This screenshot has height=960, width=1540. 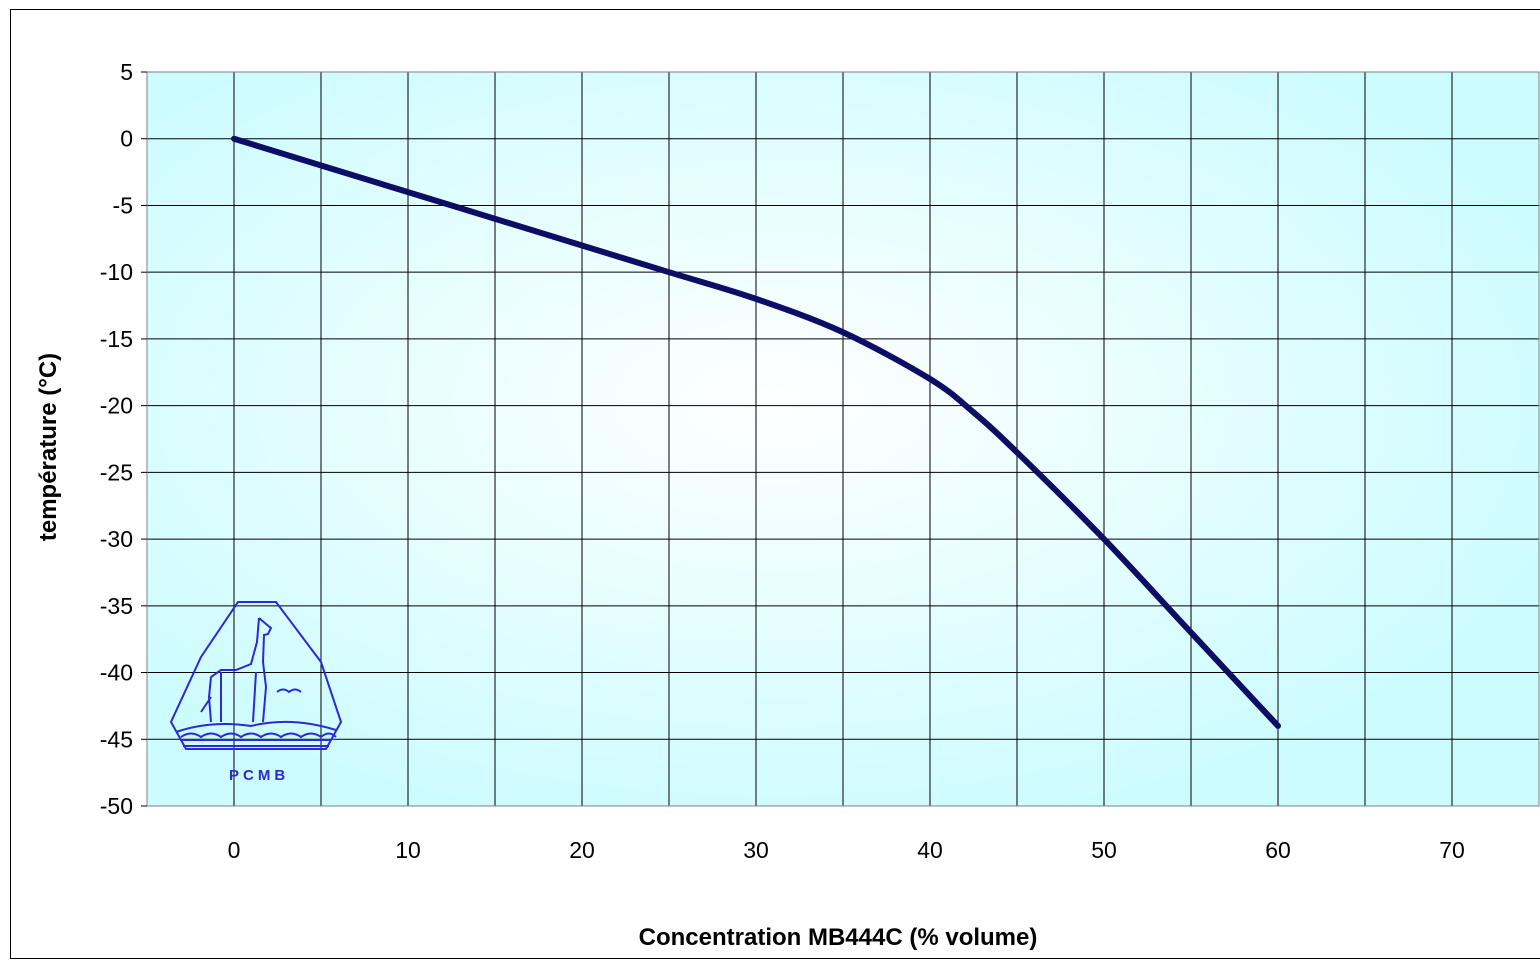 I want to click on pcmb-logo: PCMB, so click(x=256, y=692).